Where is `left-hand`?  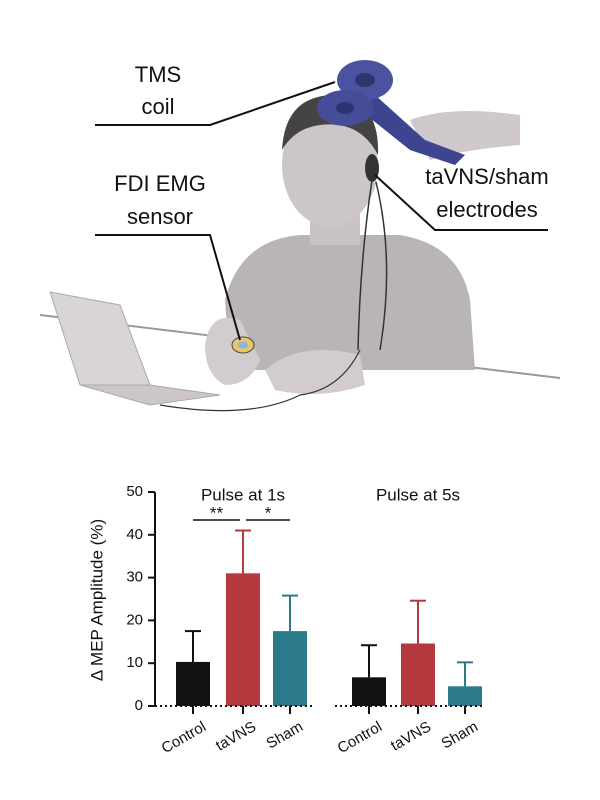 left-hand is located at coordinates (232, 351).